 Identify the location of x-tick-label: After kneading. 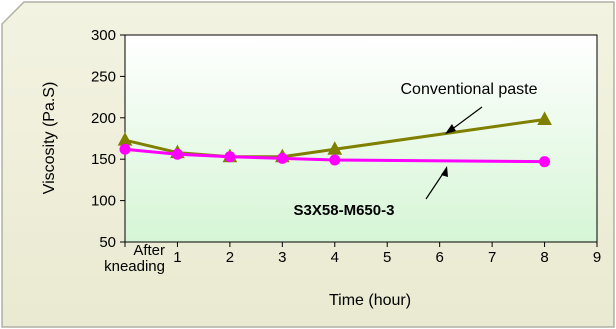
(134, 258).